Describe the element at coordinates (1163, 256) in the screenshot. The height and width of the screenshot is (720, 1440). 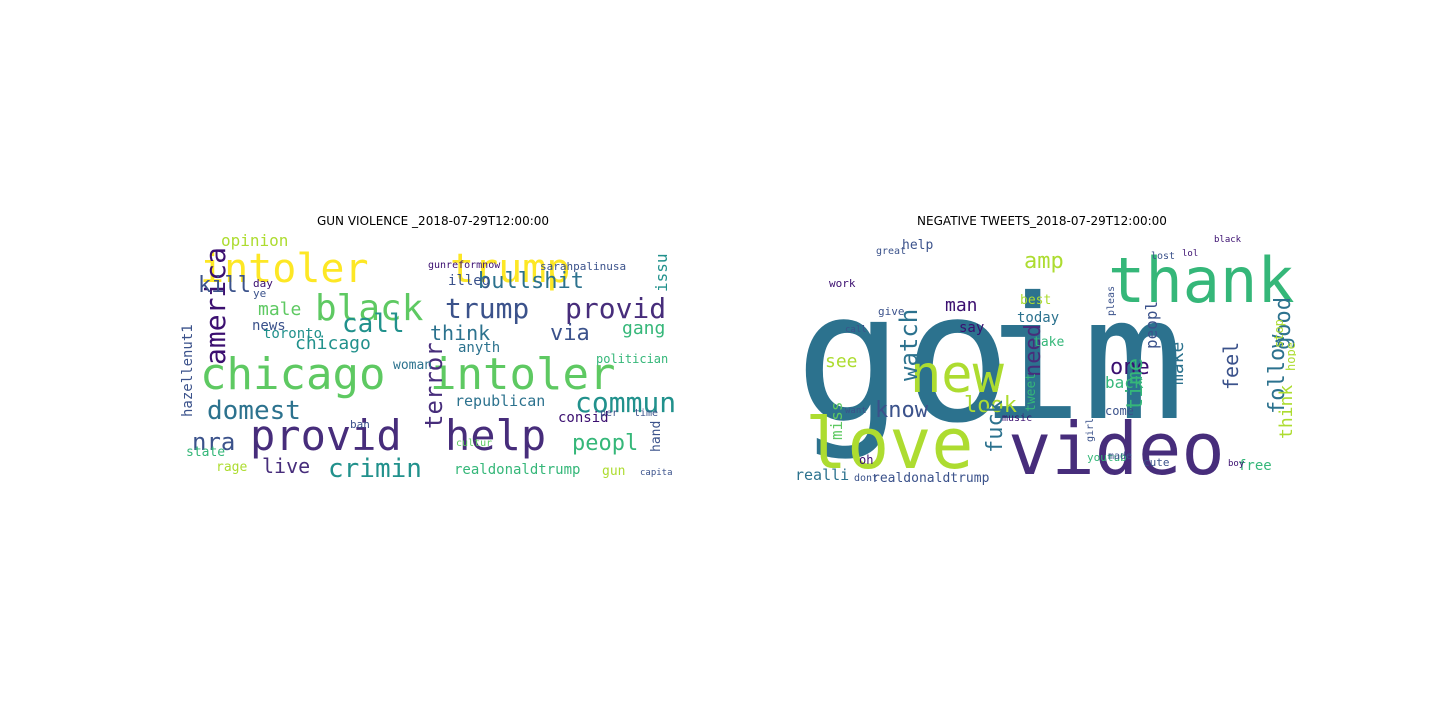
I see `word-lost: lost` at that location.